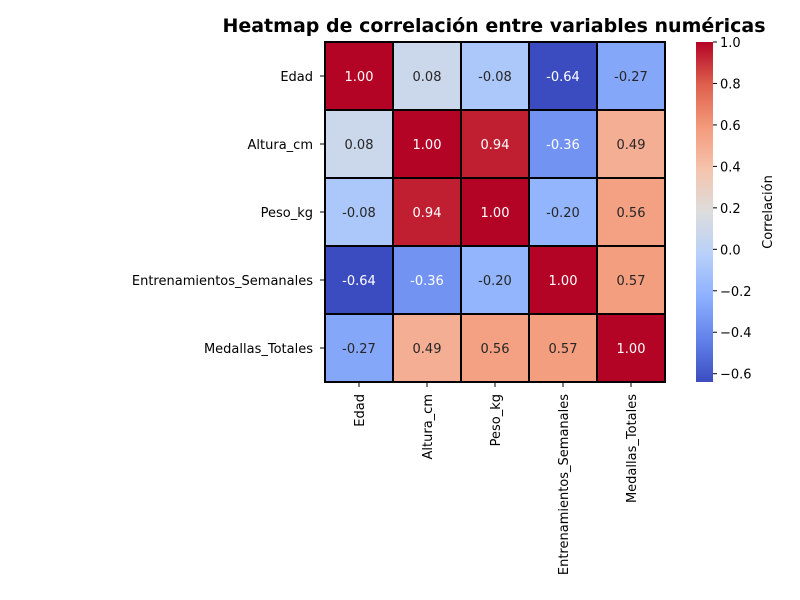 This screenshot has width=800, height=600. What do you see at coordinates (496, 420) in the screenshot?
I see `column-tick-label: Peso_kg` at bounding box center [496, 420].